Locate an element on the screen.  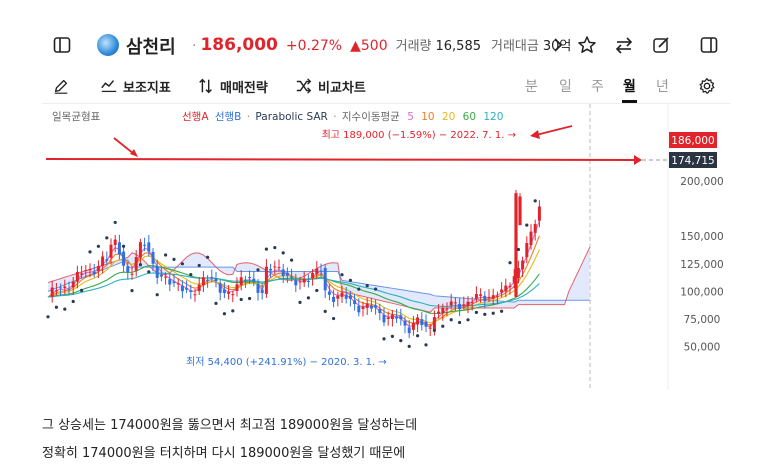
edit-button is located at coordinates (661, 45).